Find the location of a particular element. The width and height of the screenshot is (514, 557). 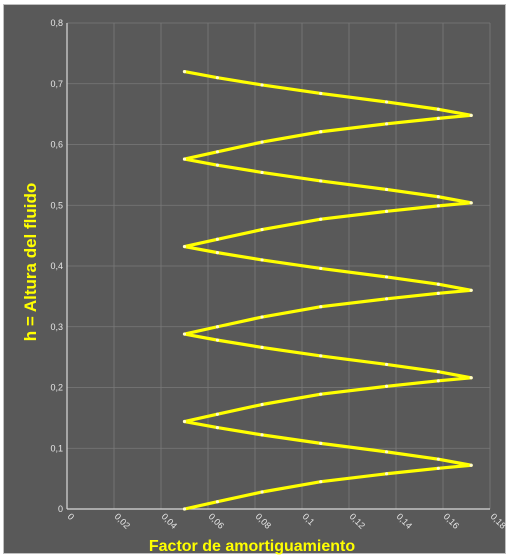

x-tick-label: 0,08 is located at coordinates (263, 520).